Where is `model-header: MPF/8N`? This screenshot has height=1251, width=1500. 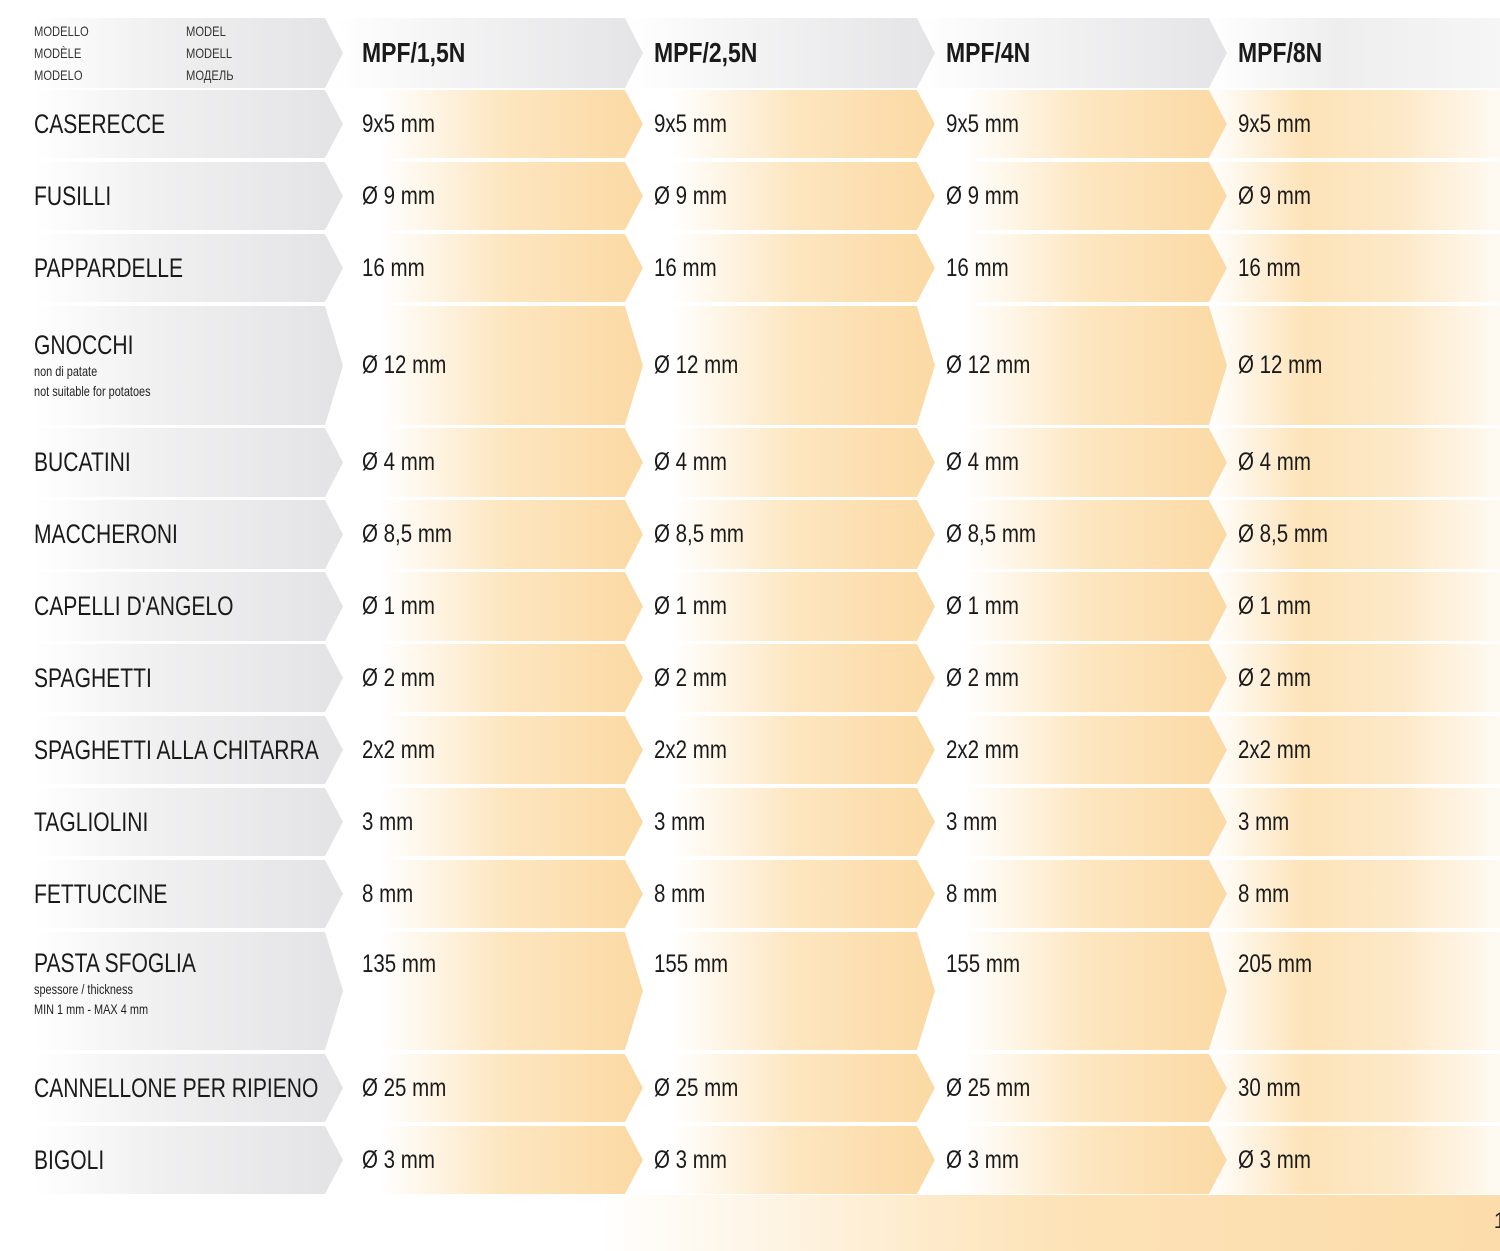
model-header: MPF/8N is located at coordinates (1354, 53).